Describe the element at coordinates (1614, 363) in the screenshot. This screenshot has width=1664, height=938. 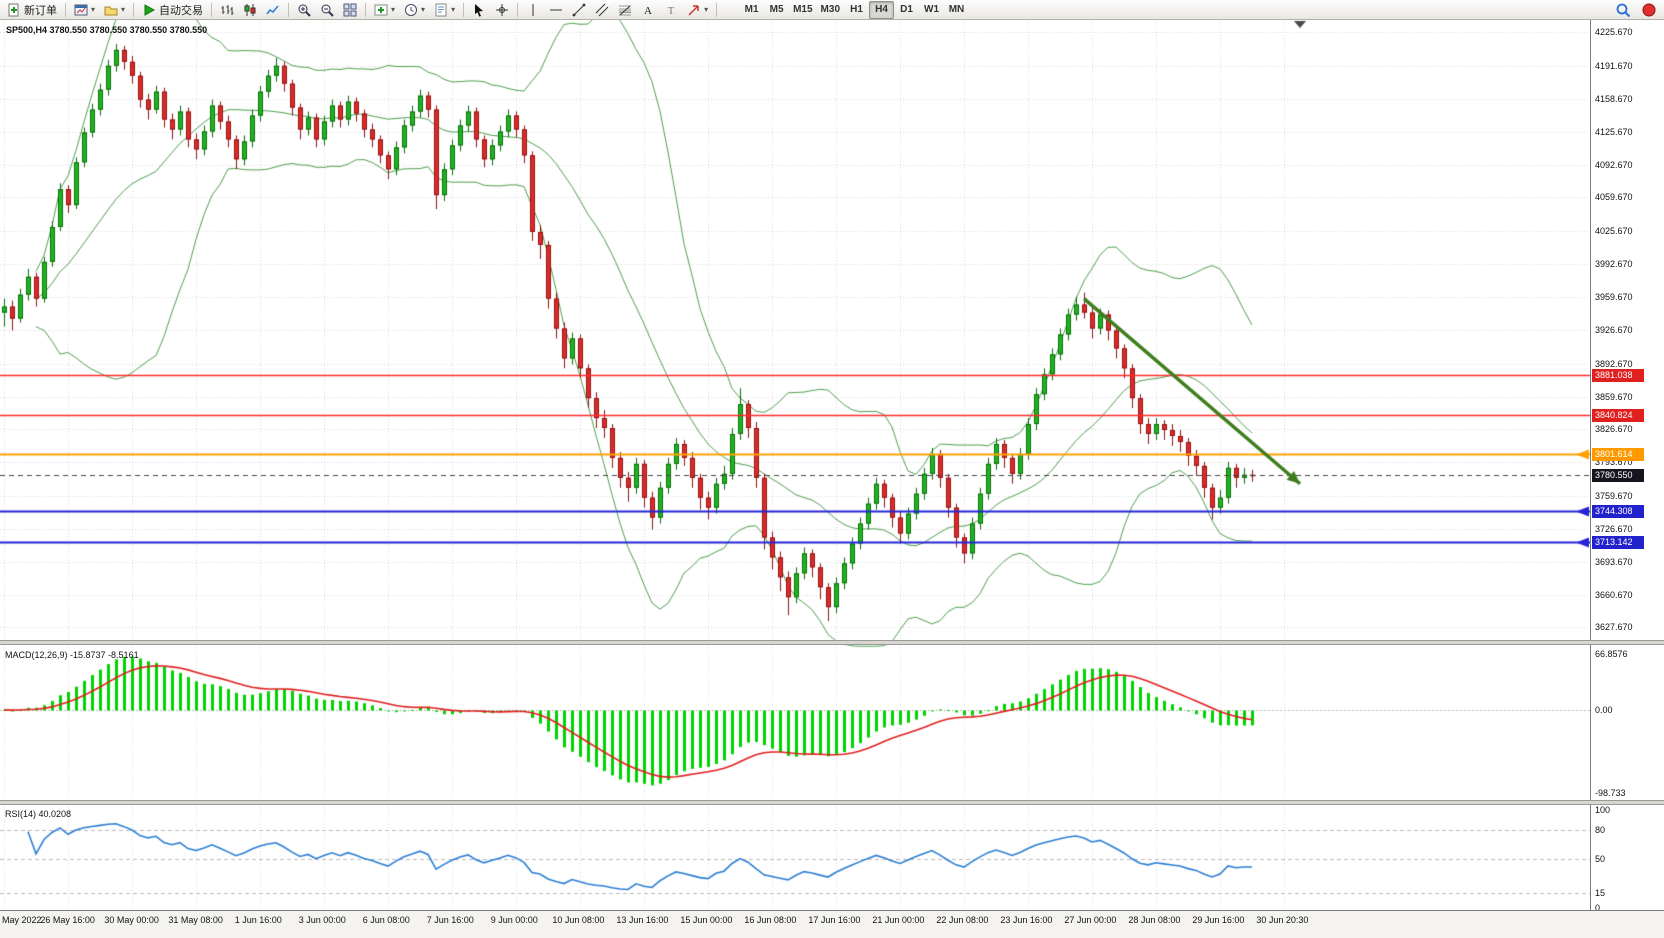
I see `price-axis-label: 3892.670` at that location.